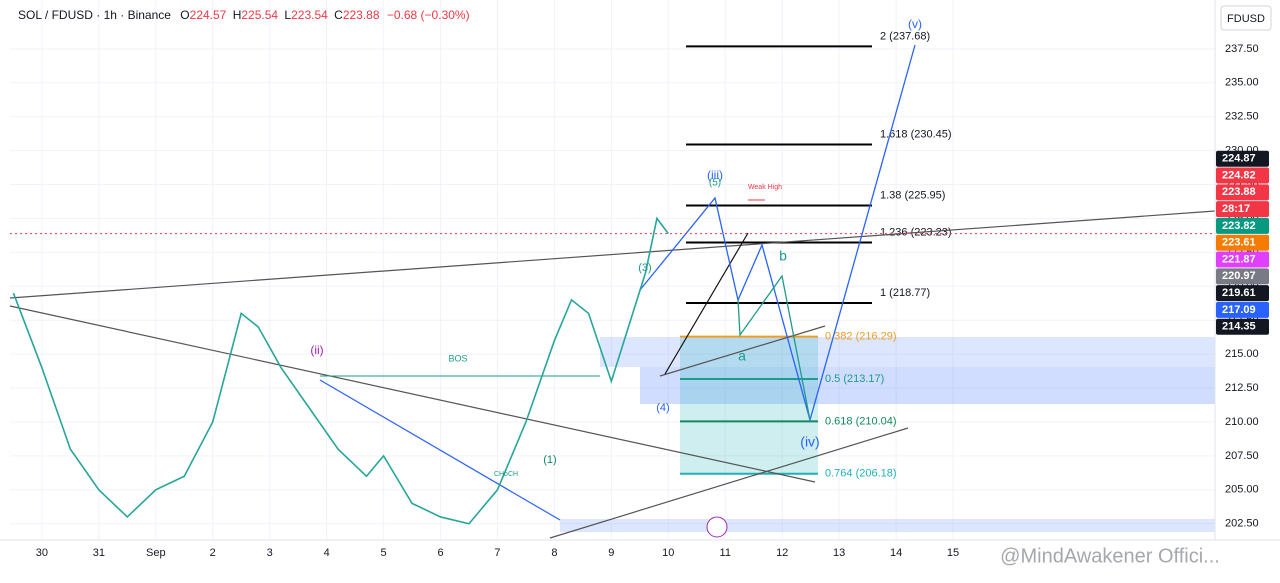 This screenshot has width=1280, height=583. I want to click on x-tick-label: 8, so click(554, 553).